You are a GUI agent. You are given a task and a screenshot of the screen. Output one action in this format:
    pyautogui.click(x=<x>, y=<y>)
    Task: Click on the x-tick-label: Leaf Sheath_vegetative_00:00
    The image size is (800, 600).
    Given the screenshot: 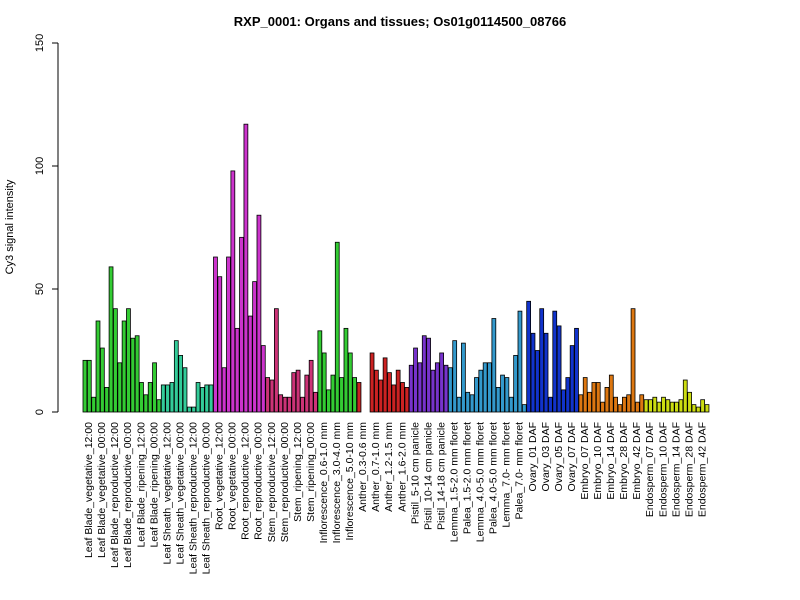 What is the action you would take?
    pyautogui.click(x=180, y=493)
    